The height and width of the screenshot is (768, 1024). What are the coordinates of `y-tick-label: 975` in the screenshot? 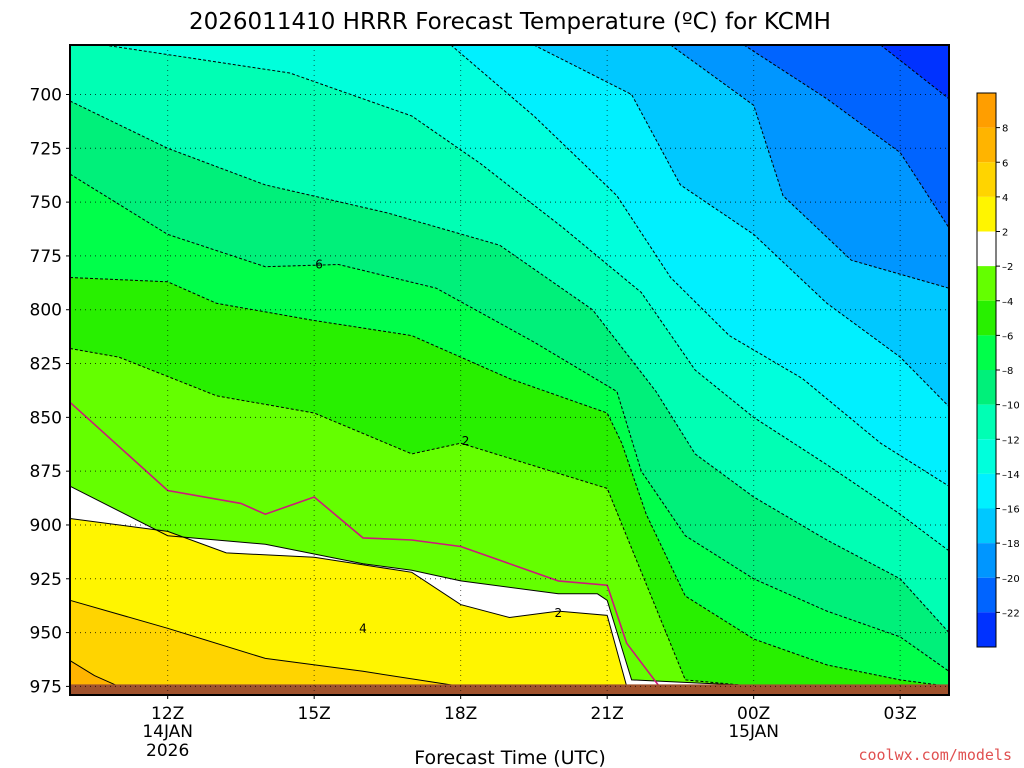 It's located at (46, 687).